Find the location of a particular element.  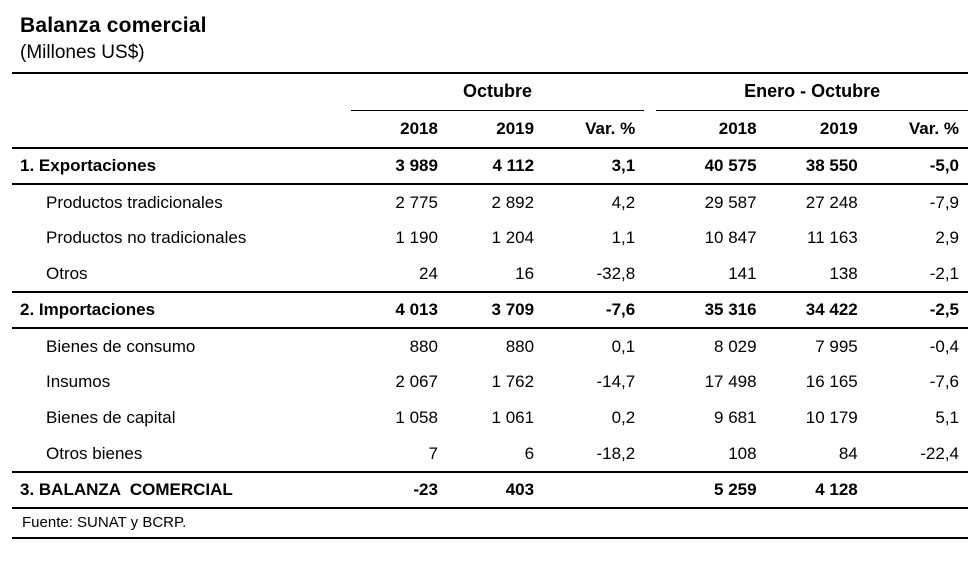

row-label: Otros is located at coordinates (67, 273).